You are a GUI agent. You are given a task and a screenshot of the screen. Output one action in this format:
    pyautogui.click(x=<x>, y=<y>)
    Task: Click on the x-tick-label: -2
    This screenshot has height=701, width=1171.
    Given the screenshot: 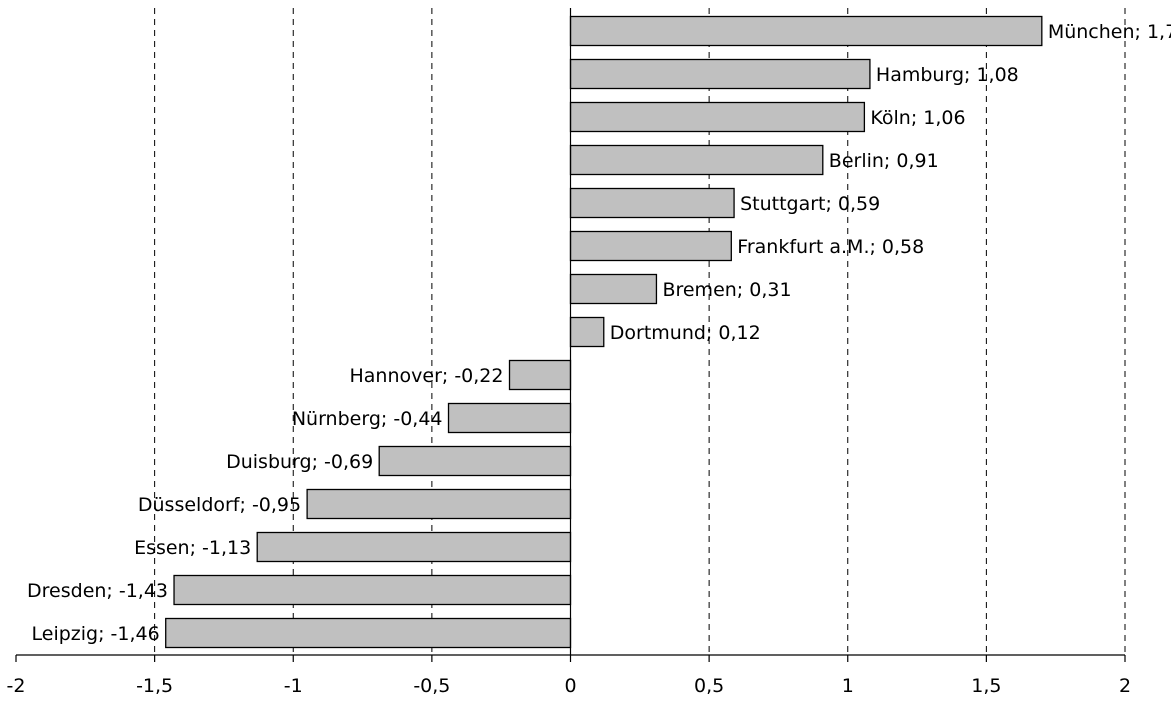 What is the action you would take?
    pyautogui.click(x=16, y=686)
    